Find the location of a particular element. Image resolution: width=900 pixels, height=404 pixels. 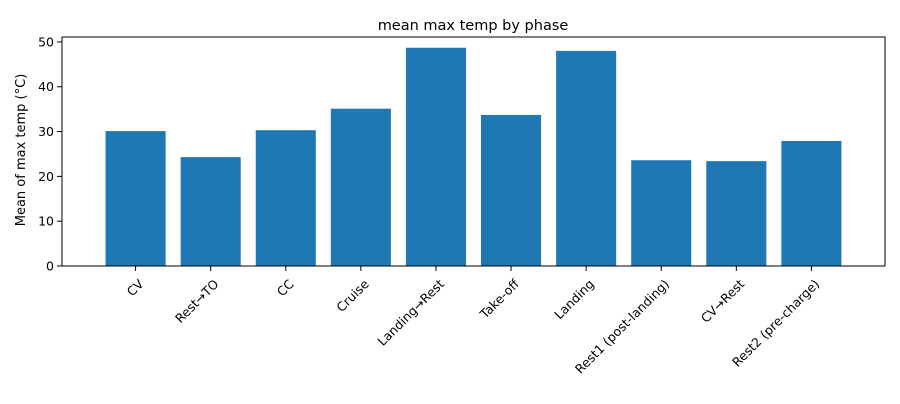

y-tick-label: 30 is located at coordinates (46, 131).